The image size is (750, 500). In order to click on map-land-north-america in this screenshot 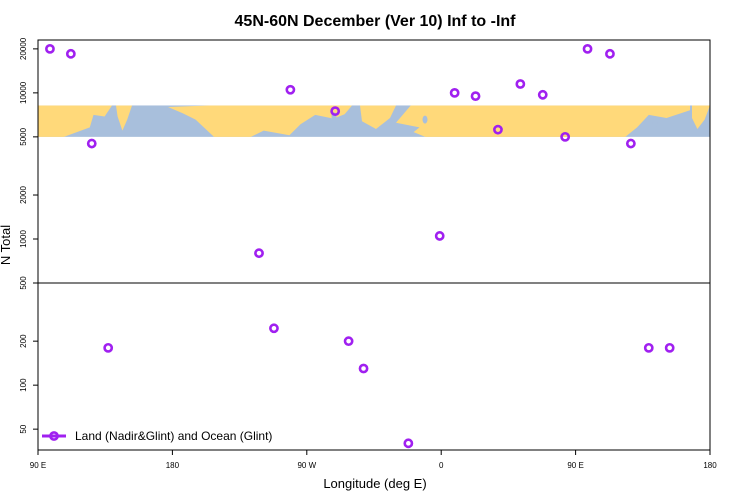, I will do `click(260, 121)`.